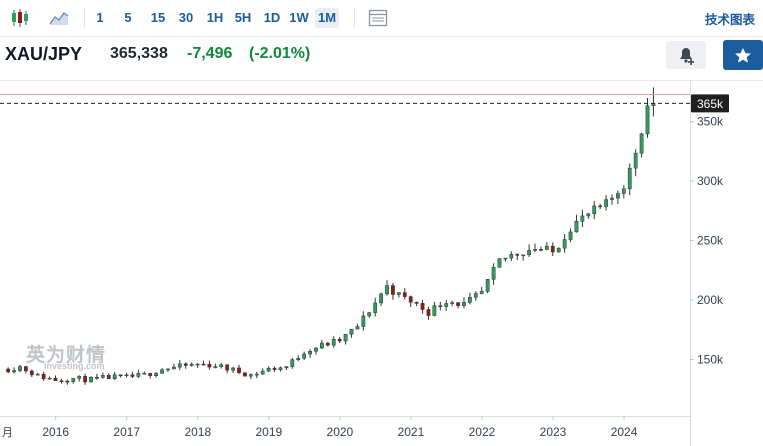 Image resolution: width=763 pixels, height=446 pixels. I want to click on timeframe-1w: 1W, so click(299, 17).